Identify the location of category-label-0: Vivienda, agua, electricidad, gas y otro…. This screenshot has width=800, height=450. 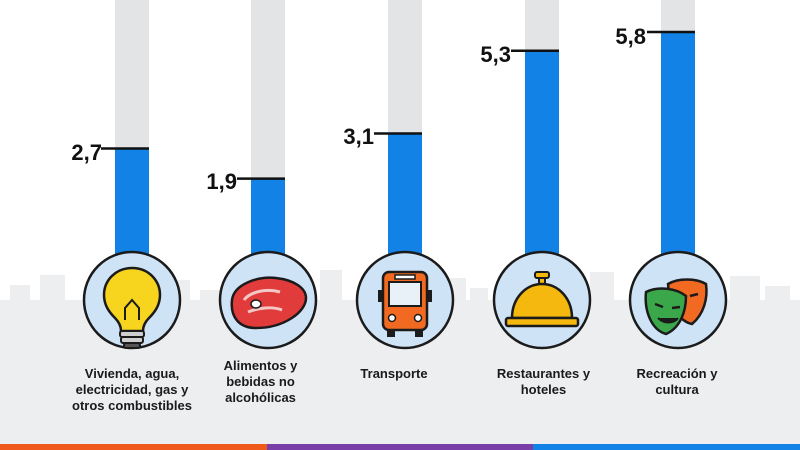
(132, 389).